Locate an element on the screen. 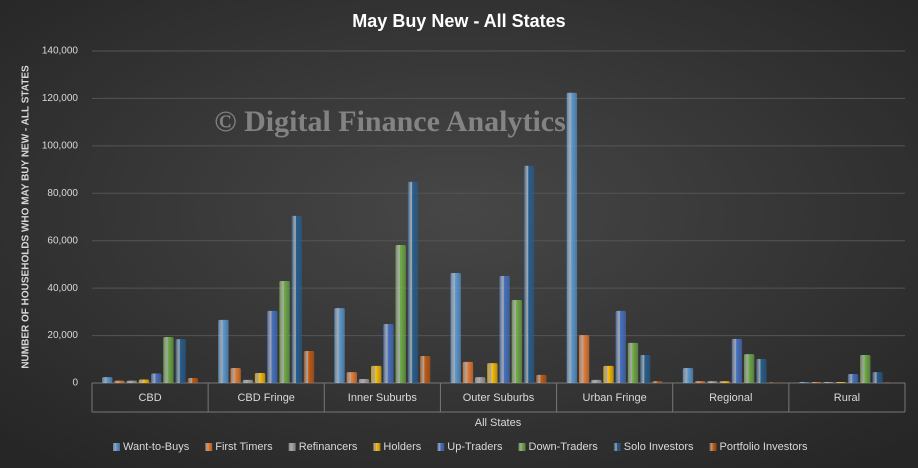 Image resolution: width=918 pixels, height=468 pixels. y-tick-label: 120,000 is located at coordinates (60, 98).